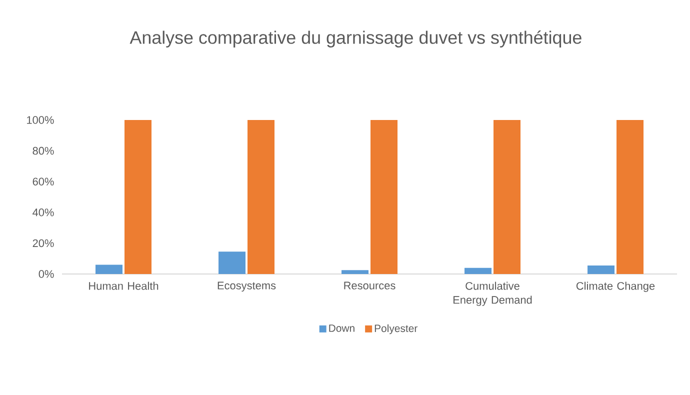 The height and width of the screenshot is (395, 690). What do you see at coordinates (40, 120) in the screenshot?
I see `y-tick-label: 100%` at bounding box center [40, 120].